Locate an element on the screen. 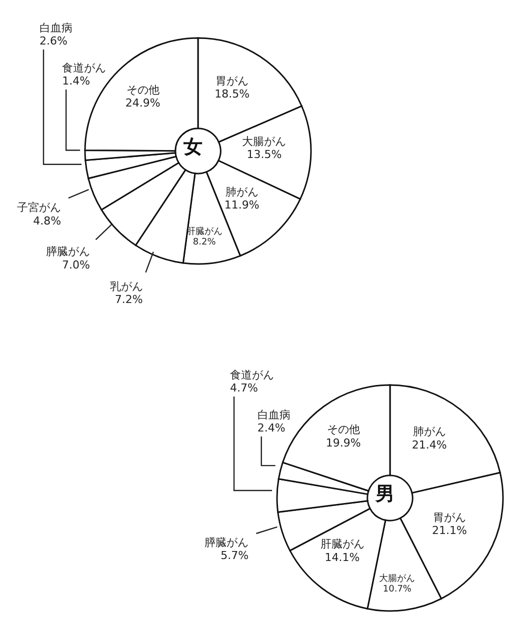 The height and width of the screenshot is (619, 513). data-label: 21.4% is located at coordinates (429, 445).